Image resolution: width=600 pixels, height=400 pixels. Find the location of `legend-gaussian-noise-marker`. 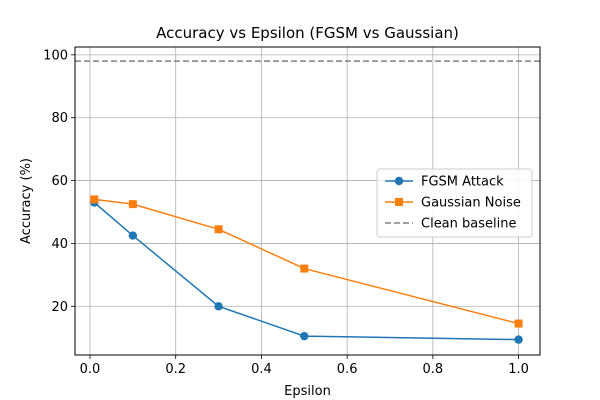

legend-gaussian-noise-marker is located at coordinates (399, 202).